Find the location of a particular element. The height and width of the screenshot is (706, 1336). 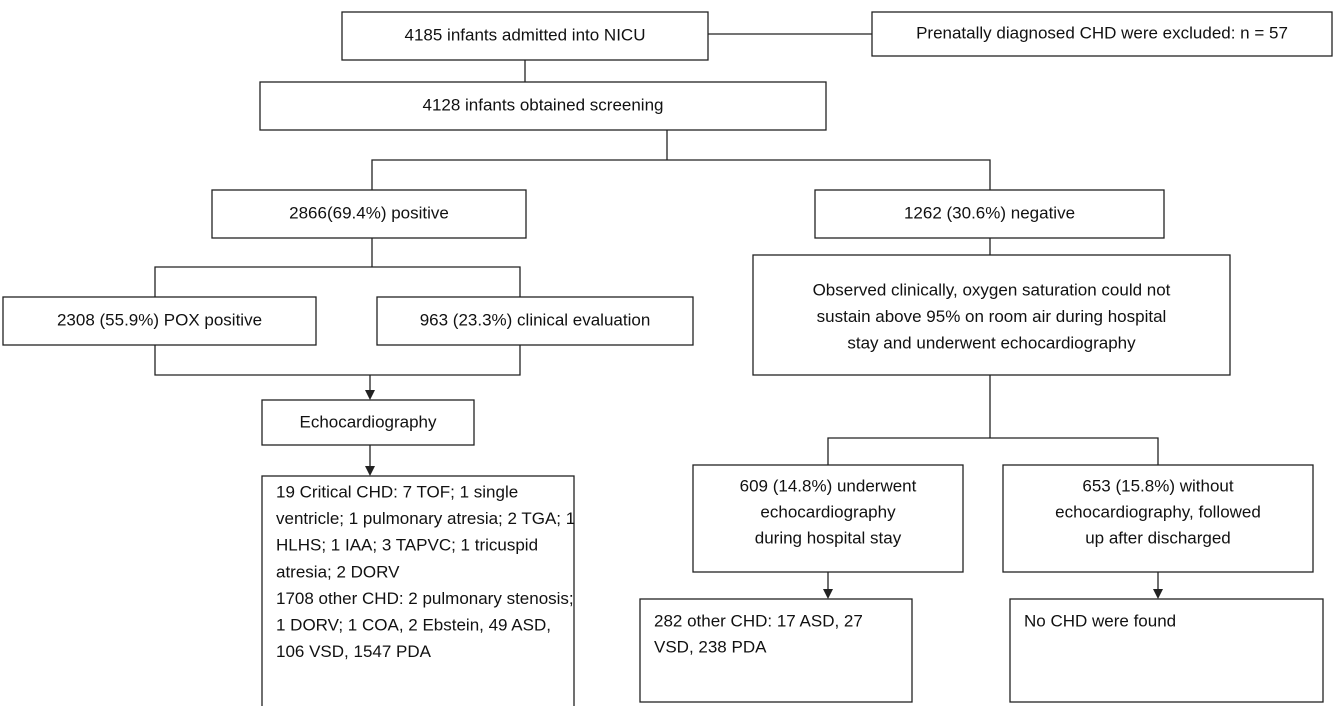

node-label: 963 (23.3%) clinical evaluation is located at coordinates (535, 319).